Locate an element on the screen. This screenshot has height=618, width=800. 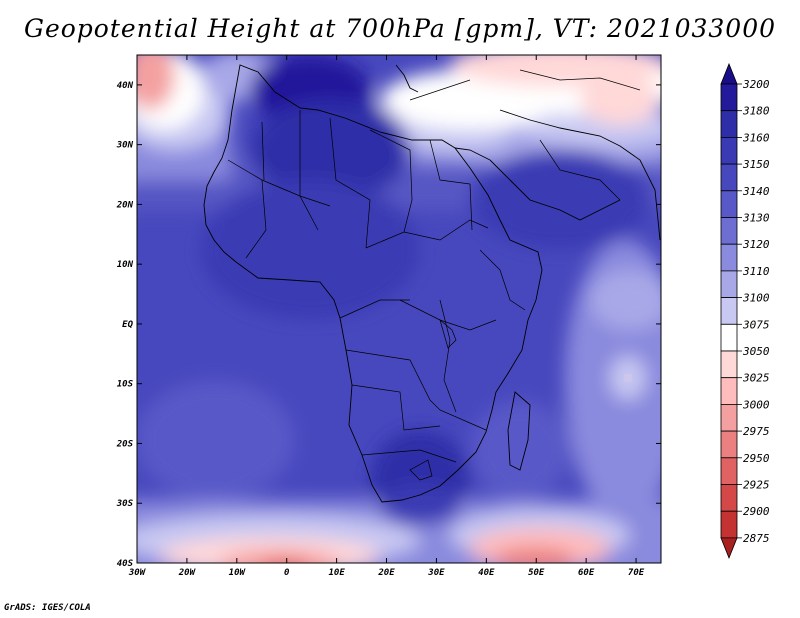
lon-label: 20W is located at coordinates (187, 573).